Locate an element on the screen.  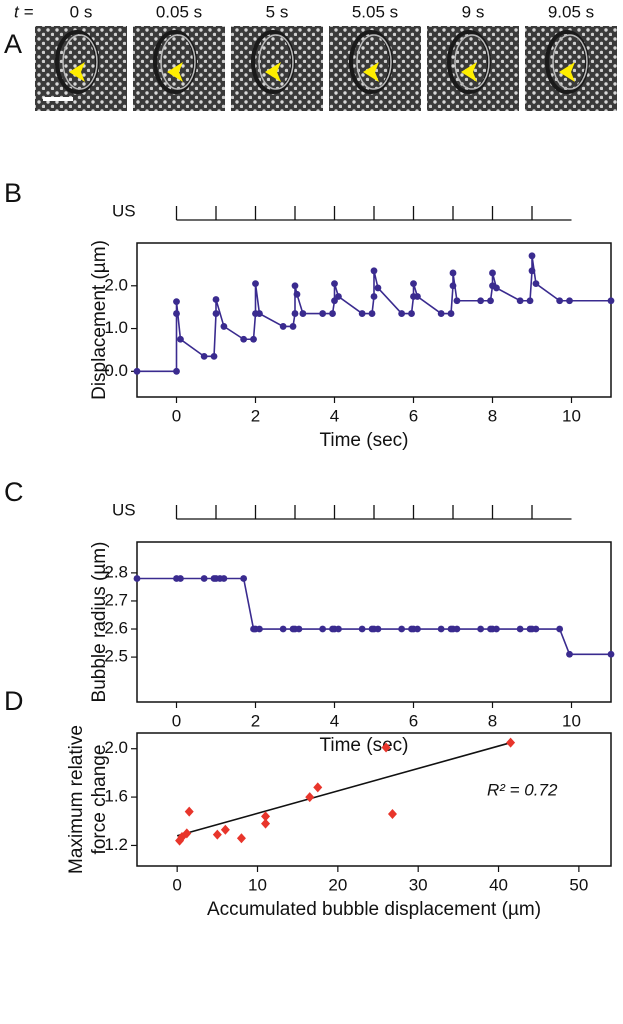
time-label: 0.05 s is located at coordinates (179, 11).